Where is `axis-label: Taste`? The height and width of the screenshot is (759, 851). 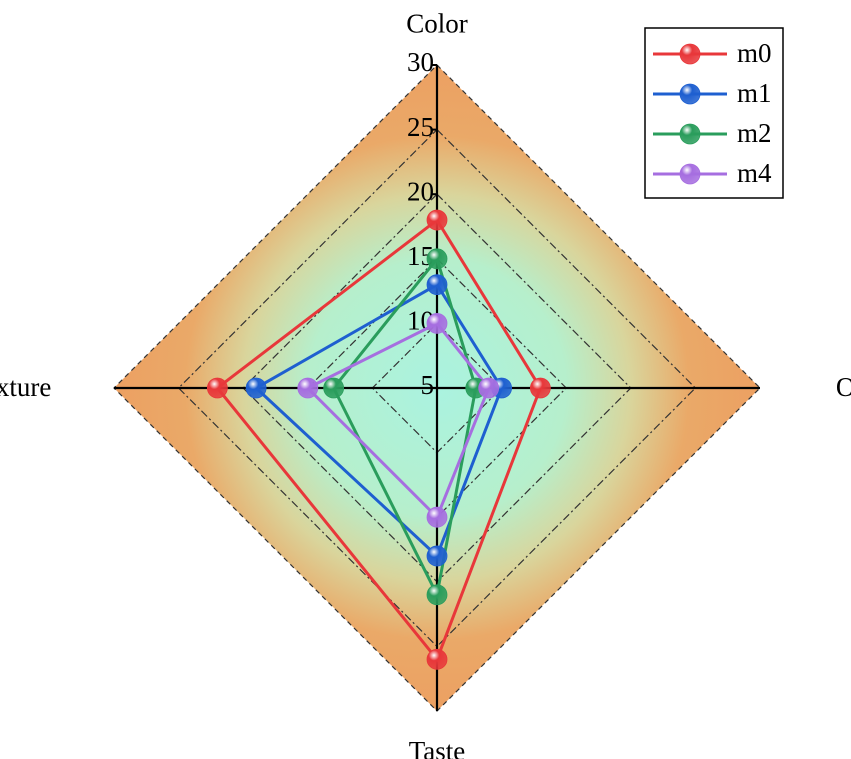 axis-label: Taste is located at coordinates (437, 747).